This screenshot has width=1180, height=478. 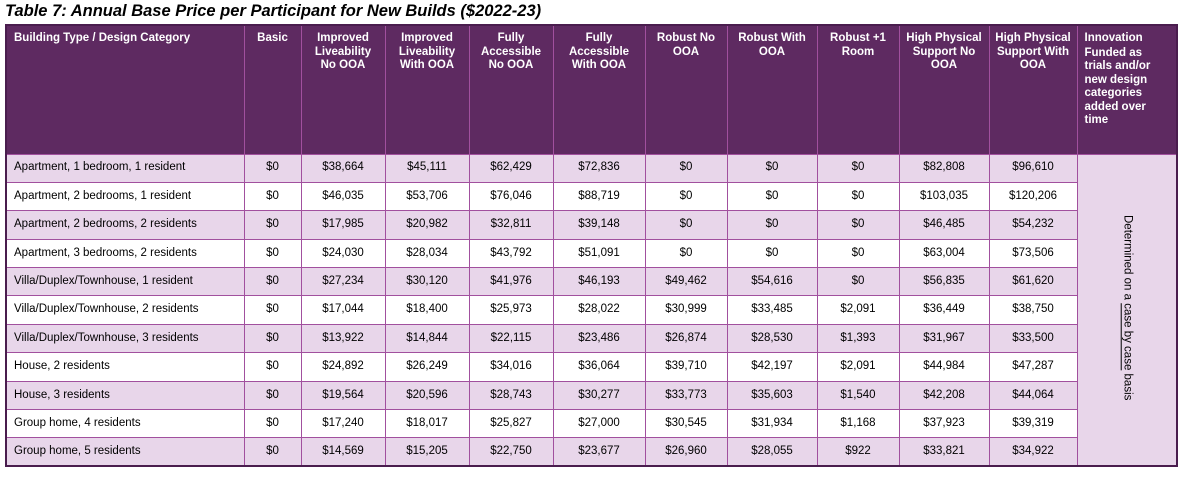 What do you see at coordinates (343, 395) in the screenshot?
I see `price-cell: $19,564` at bounding box center [343, 395].